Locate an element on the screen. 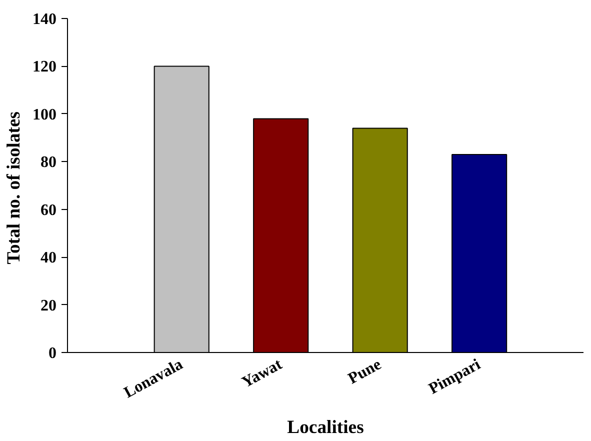  y-tick-label: 60 is located at coordinates (48, 210).